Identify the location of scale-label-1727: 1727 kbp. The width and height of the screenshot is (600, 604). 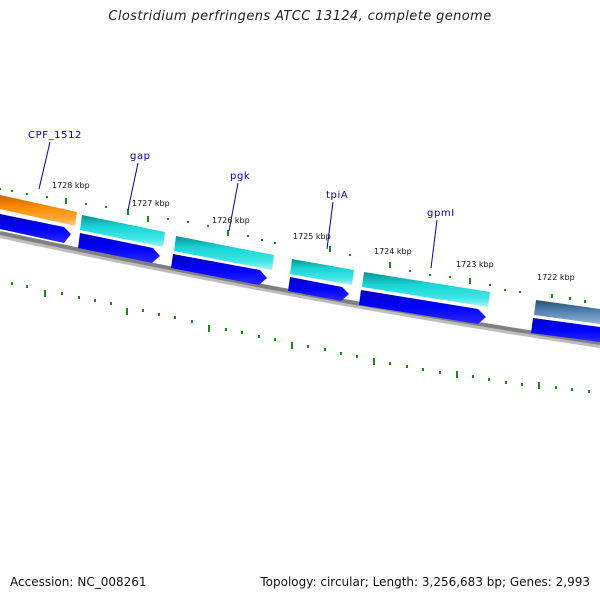
(151, 203).